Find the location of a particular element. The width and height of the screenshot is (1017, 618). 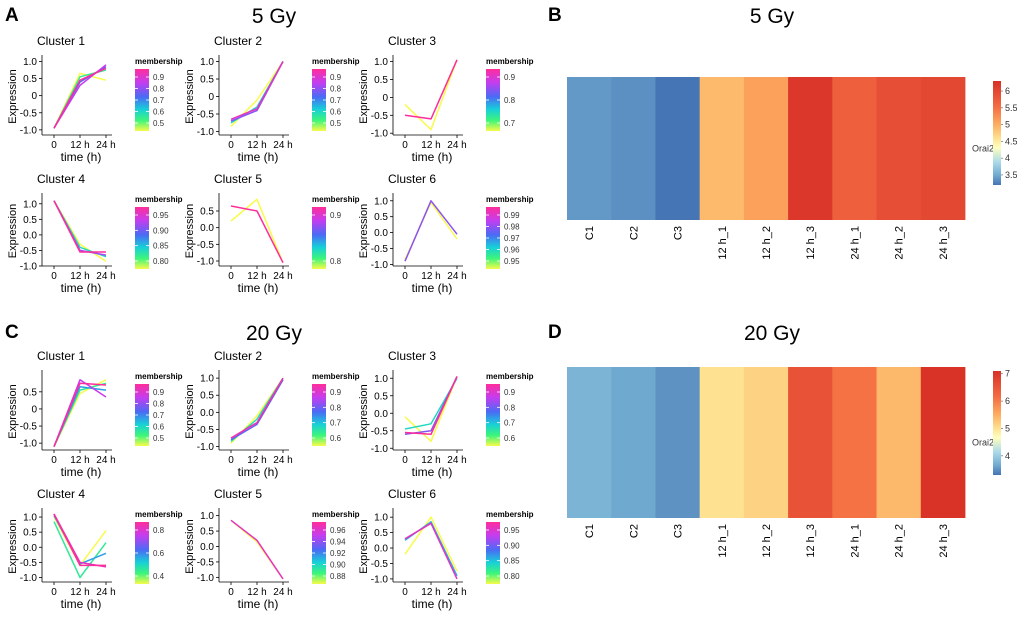

panel-d-title: 20 Gy is located at coordinates (772, 333).